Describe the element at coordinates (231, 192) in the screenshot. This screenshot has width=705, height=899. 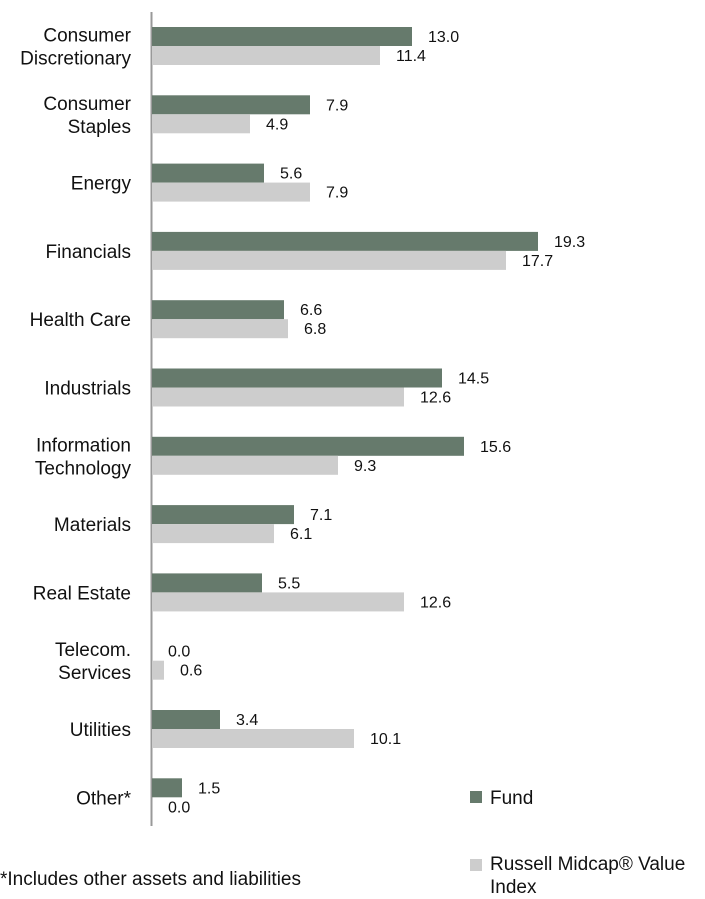
I see `bar-index-energy` at that location.